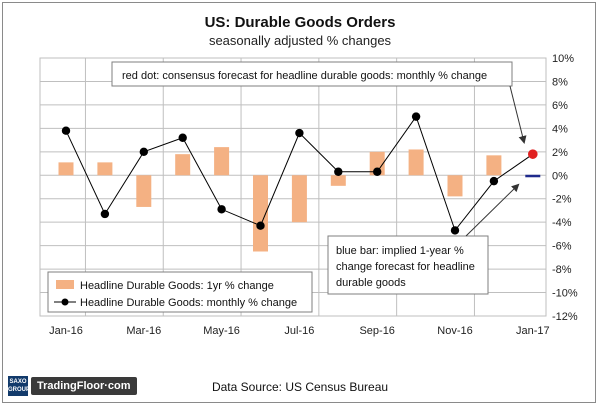 This screenshot has width=600, height=407. I want to click on tradingfloor-logo-text: TradingFloor·com, so click(84, 386).